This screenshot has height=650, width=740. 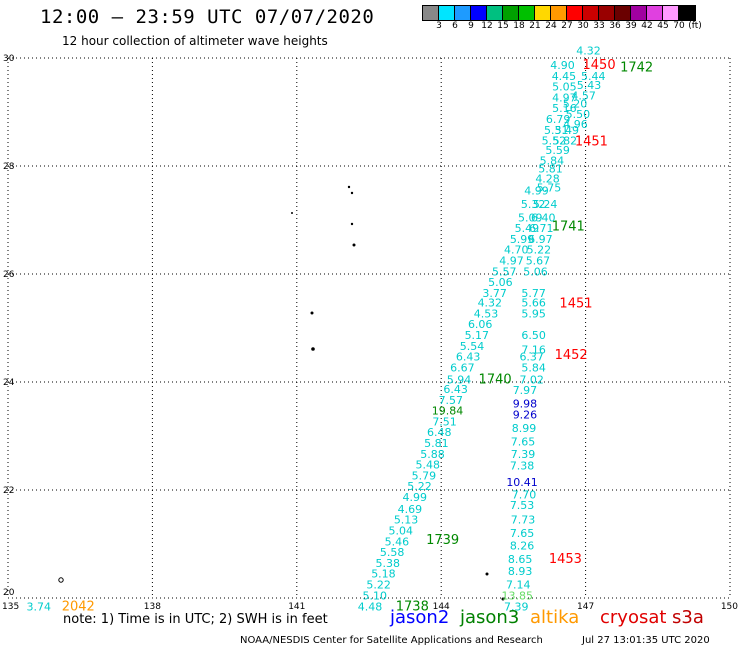 What do you see at coordinates (541, 228) in the screenshot?
I see `wave-height-value: 6.71` at bounding box center [541, 228].